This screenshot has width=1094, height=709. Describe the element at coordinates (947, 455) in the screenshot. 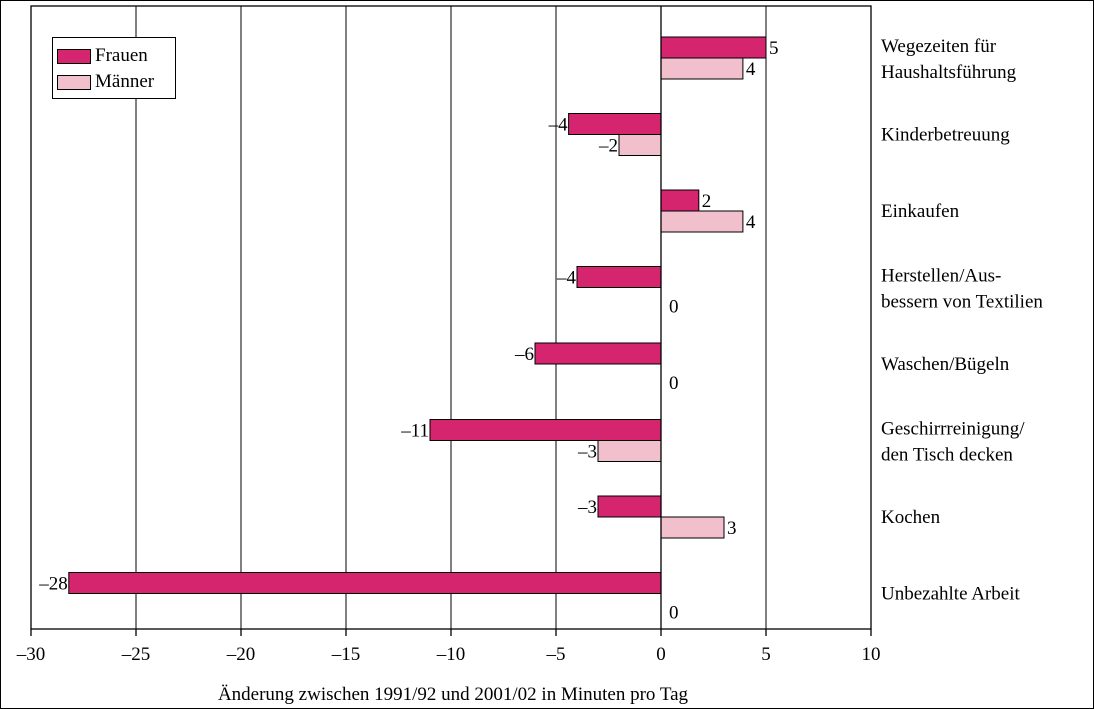

I see `category-label: den Tisch decken` at that location.